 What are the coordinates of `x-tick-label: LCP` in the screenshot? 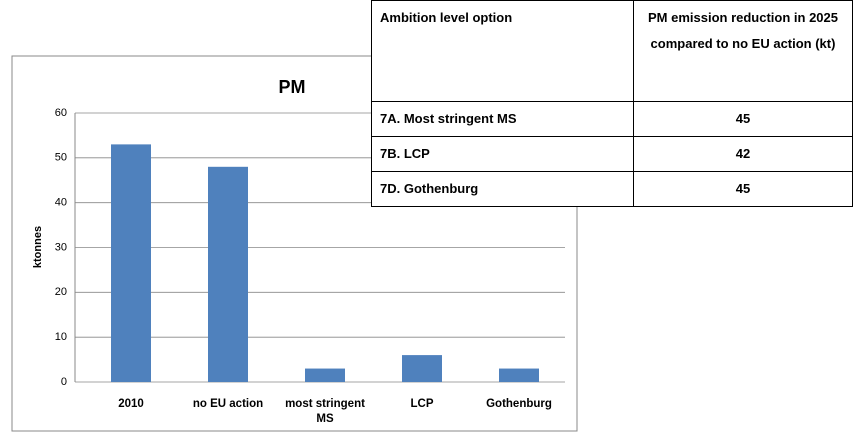 It's located at (422, 404).